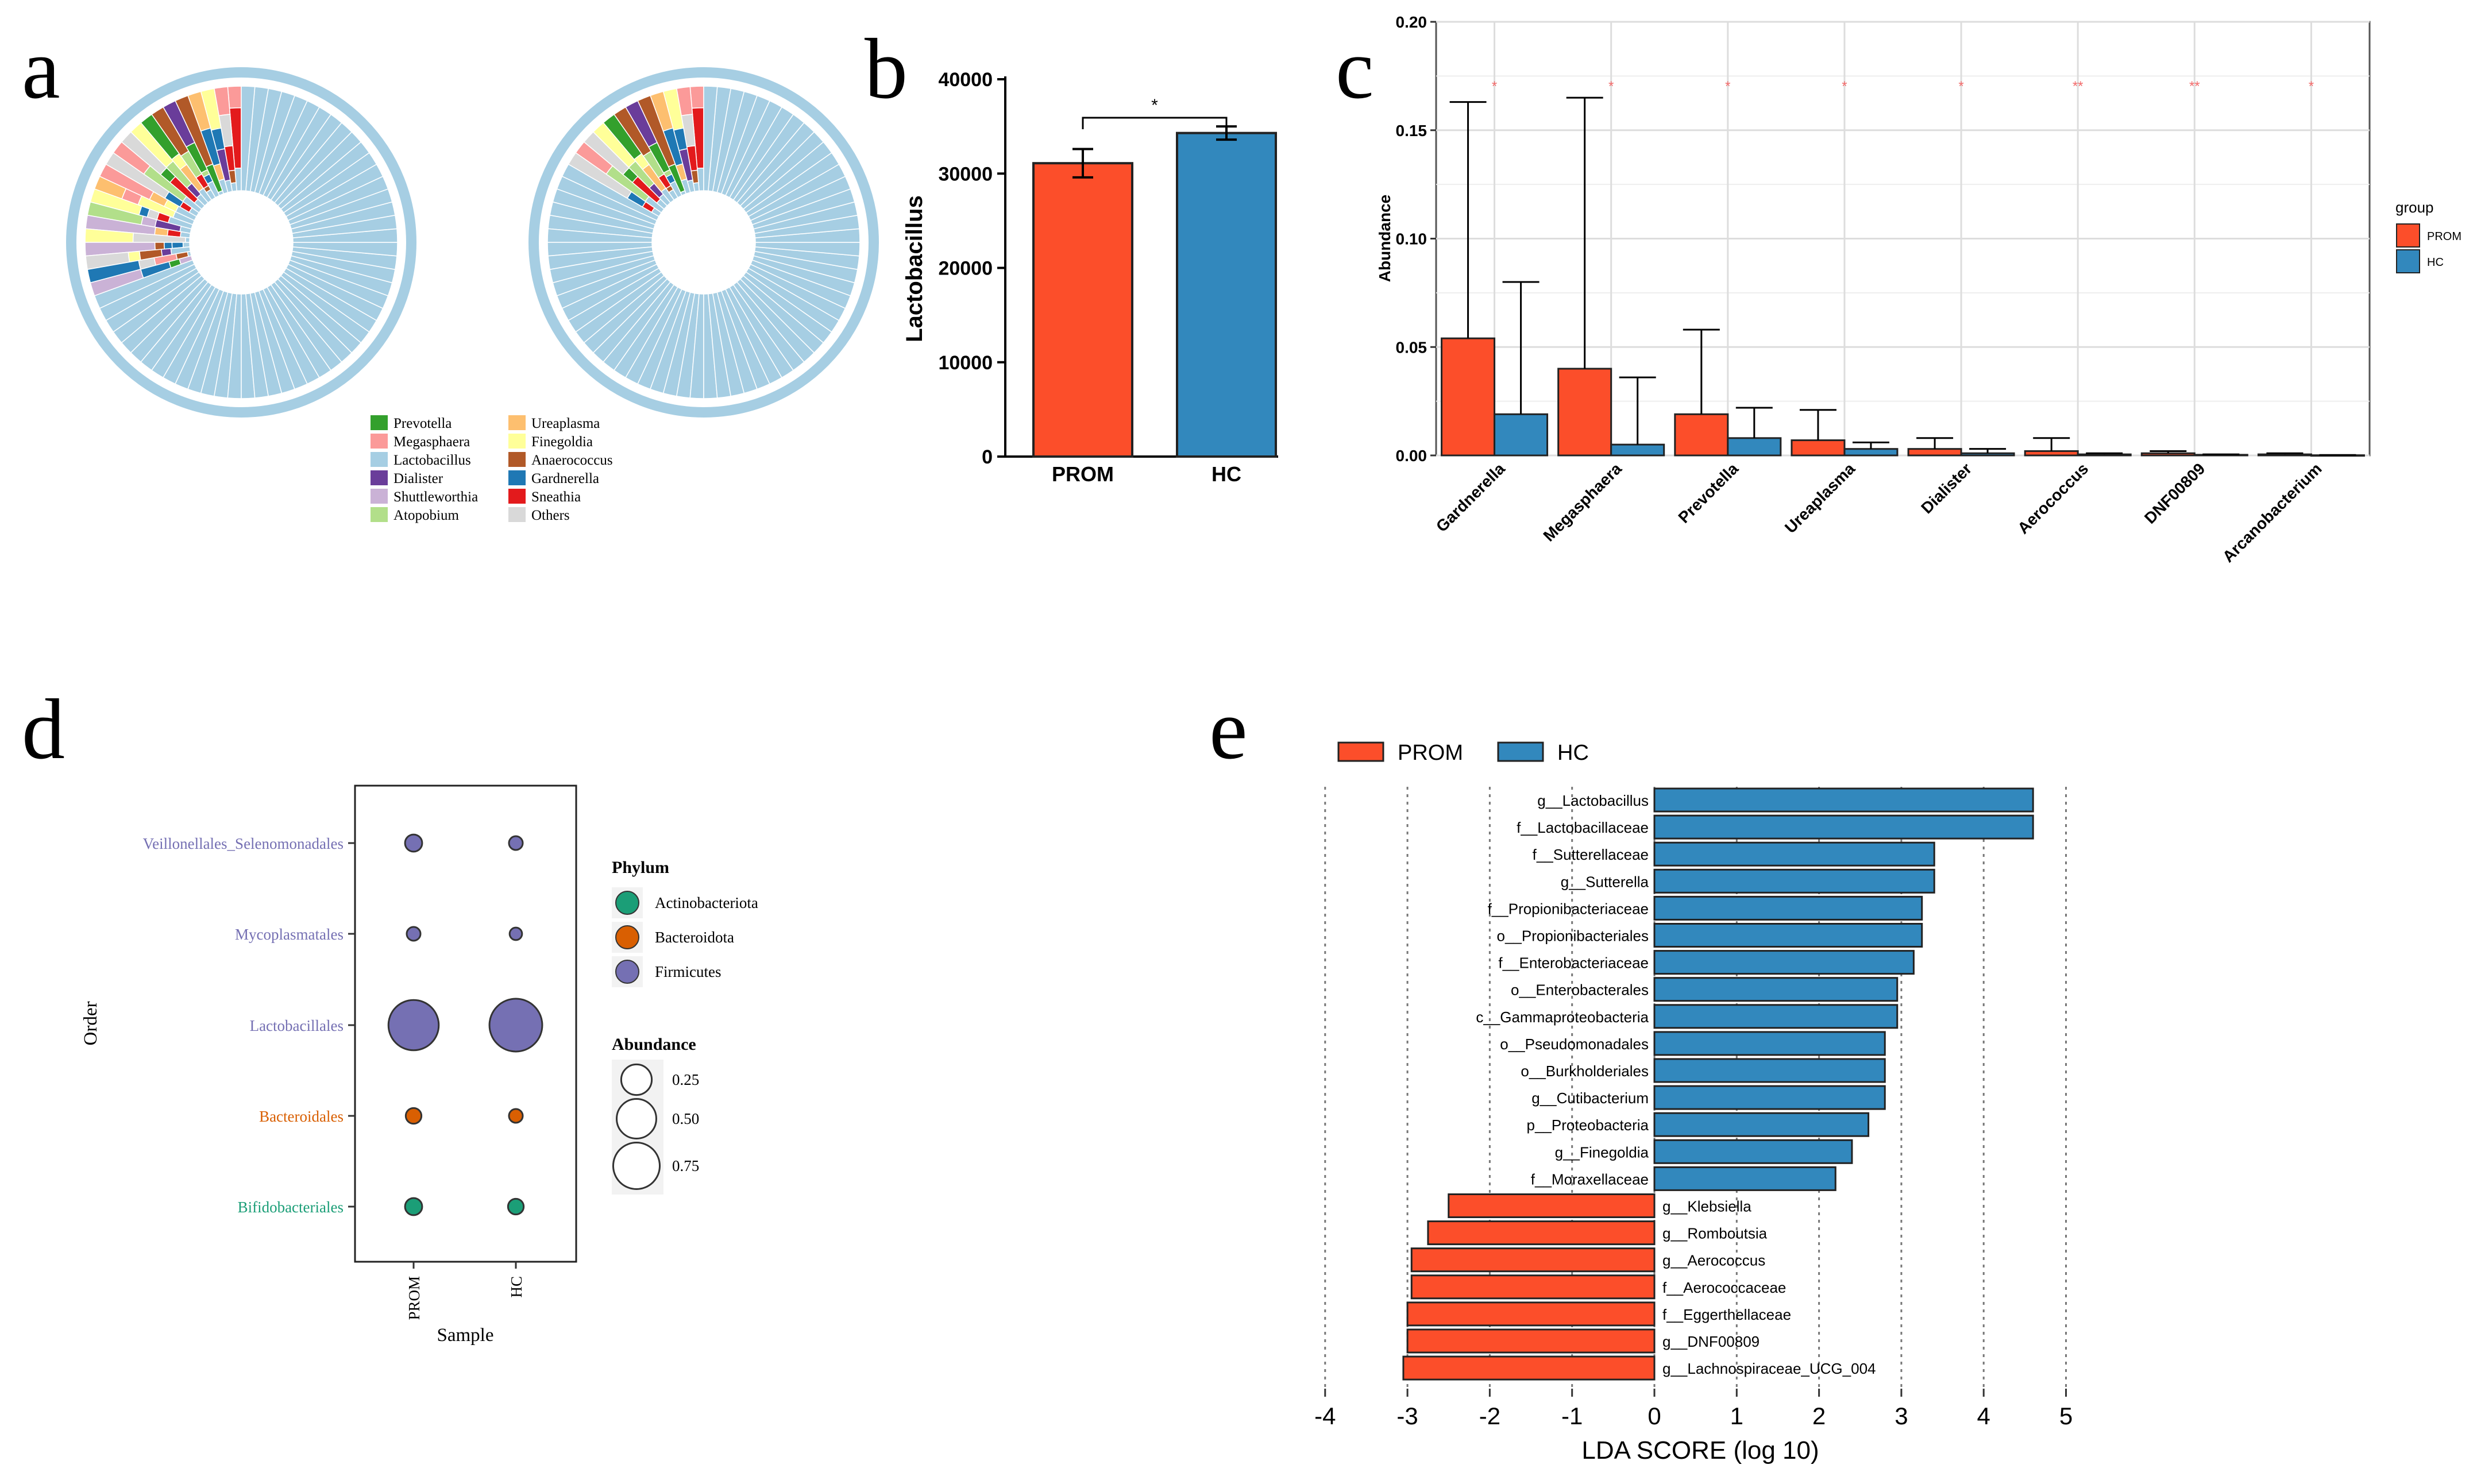  I want to click on x-tick-label: 1, so click(1736, 1415).